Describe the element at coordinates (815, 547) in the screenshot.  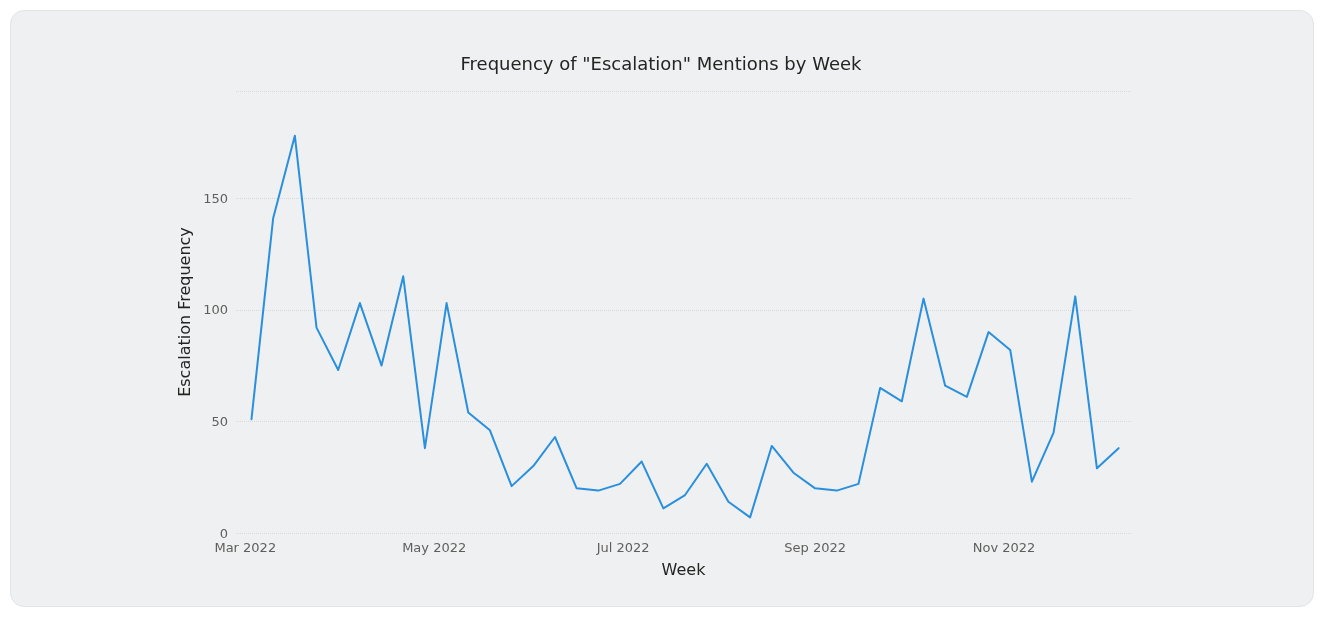
I see `x-tick-label: Sep 2022` at that location.